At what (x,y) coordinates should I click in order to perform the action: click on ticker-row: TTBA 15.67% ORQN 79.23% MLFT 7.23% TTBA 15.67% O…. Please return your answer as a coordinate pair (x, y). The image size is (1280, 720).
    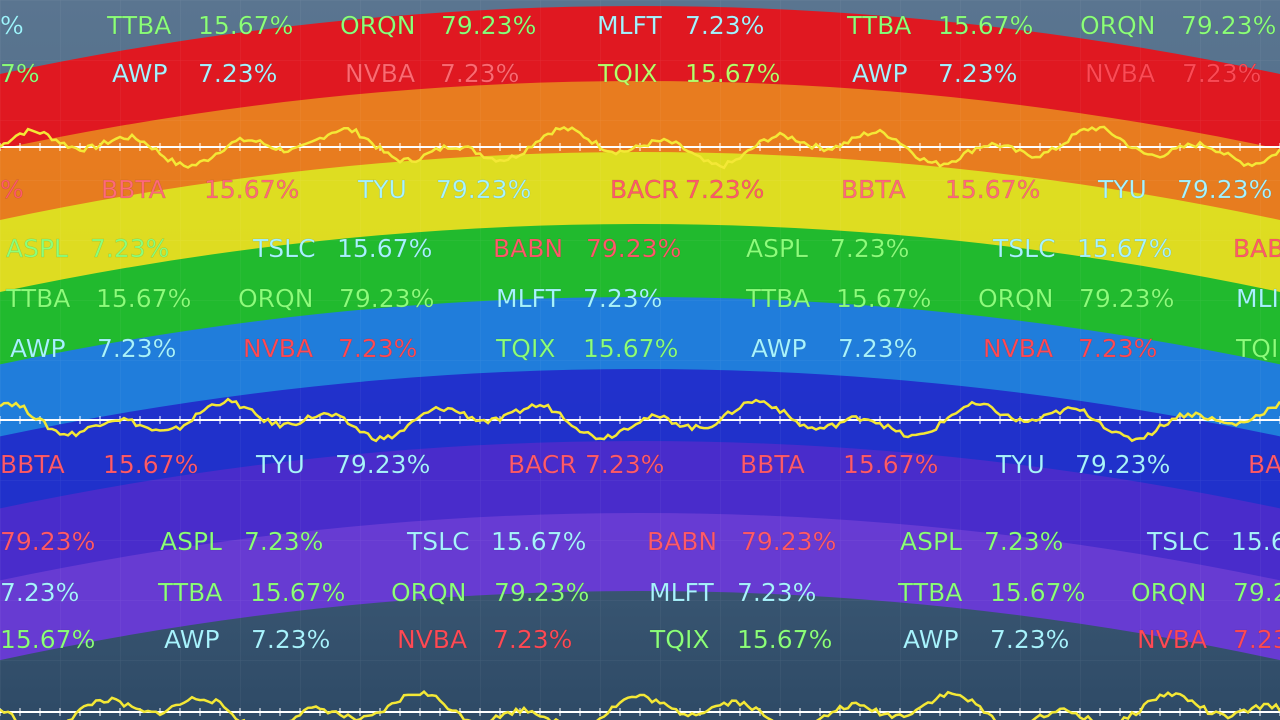
    Looking at the image, I should click on (642, 299).